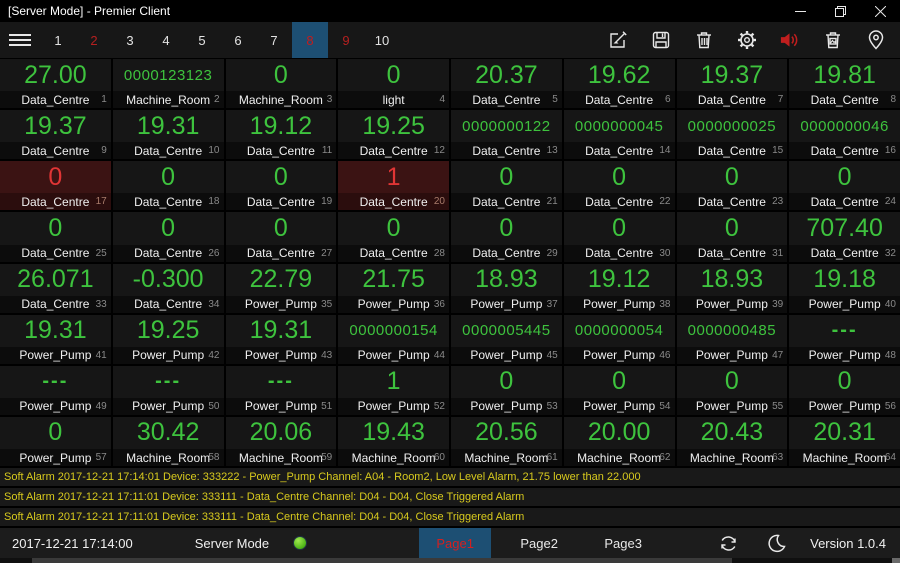 The height and width of the screenshot is (563, 900). Describe the element at coordinates (506, 186) in the screenshot. I see `grid-cell: 0 Data_Centre 21` at that location.